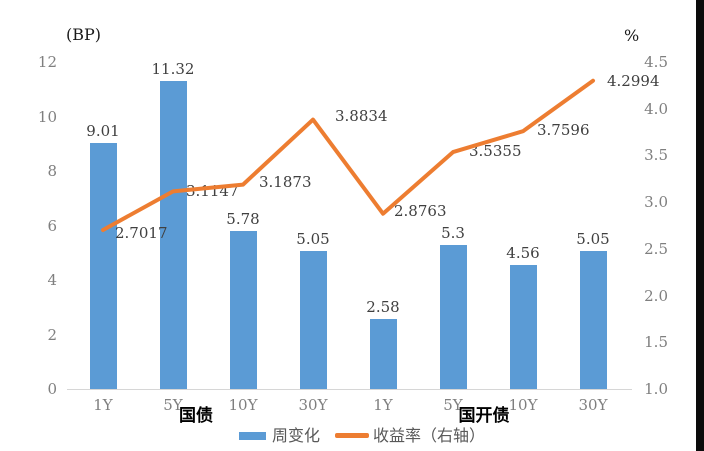 The height and width of the screenshot is (451, 704). I want to click on right-axis-tick: 3.0, so click(656, 202).